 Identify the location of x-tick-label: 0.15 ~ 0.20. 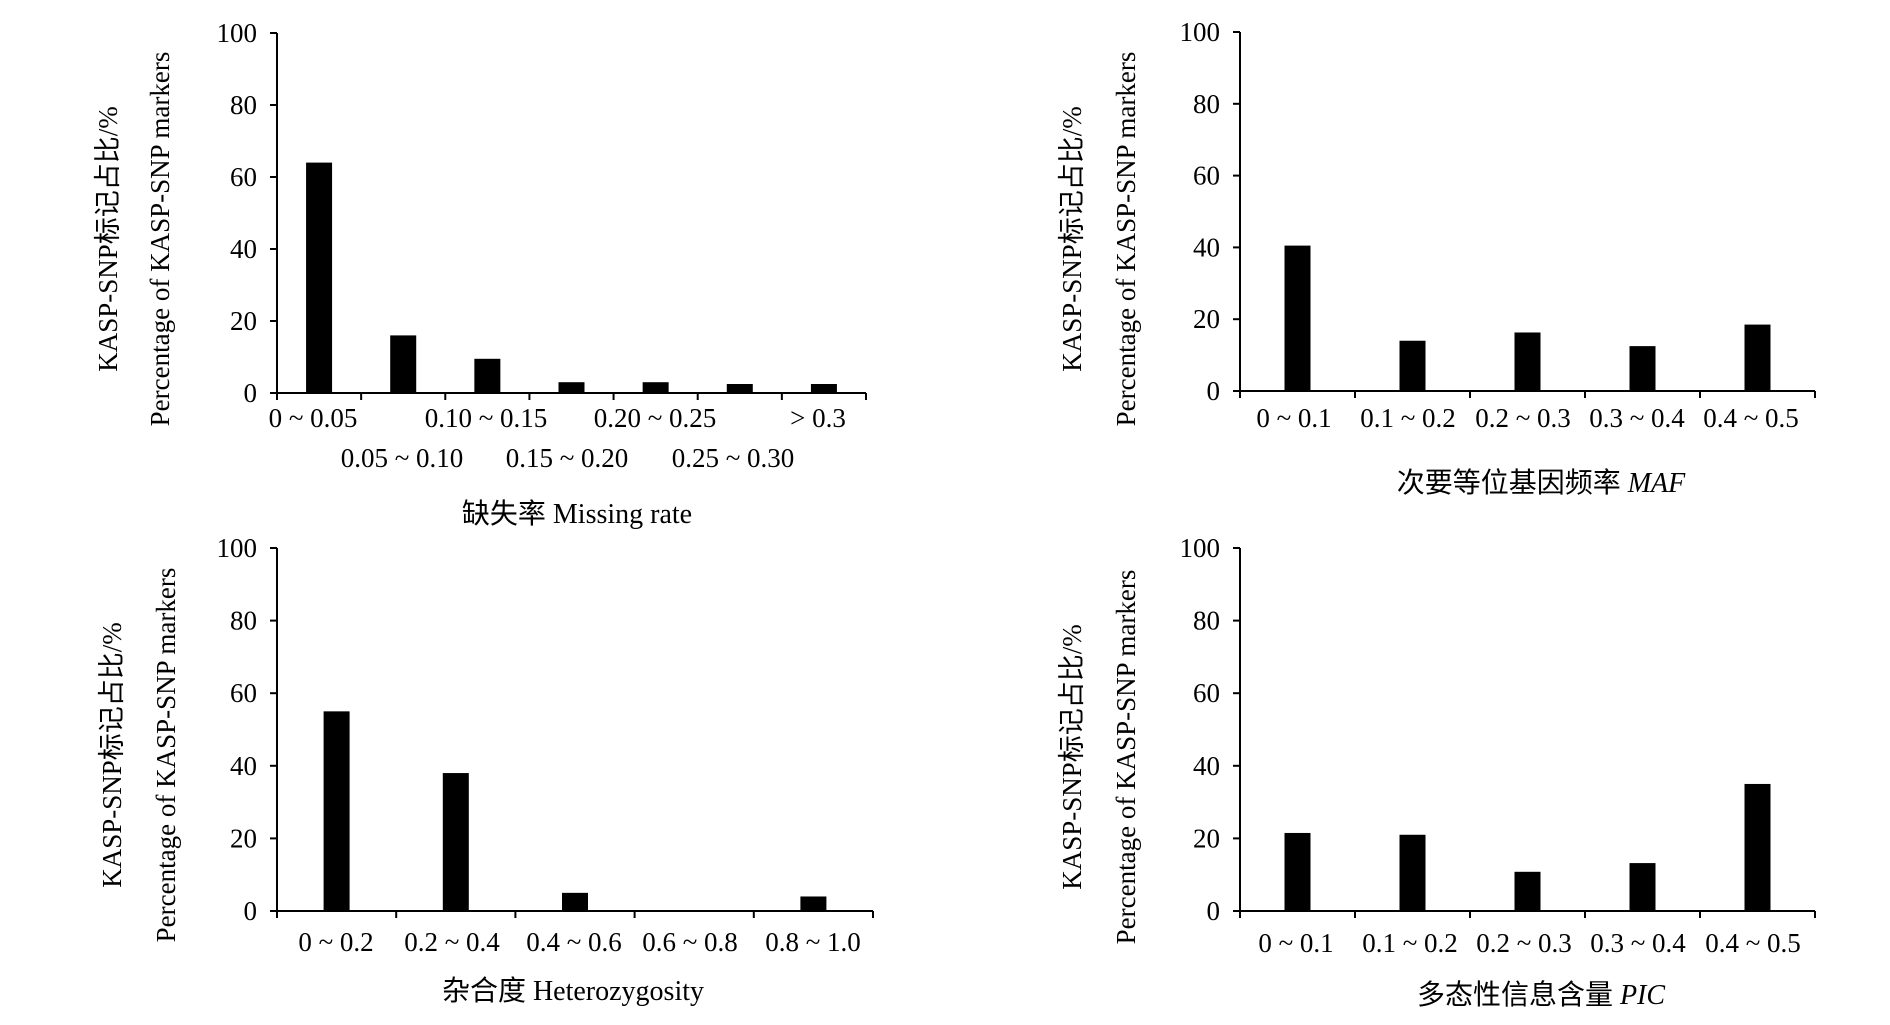
(567, 458).